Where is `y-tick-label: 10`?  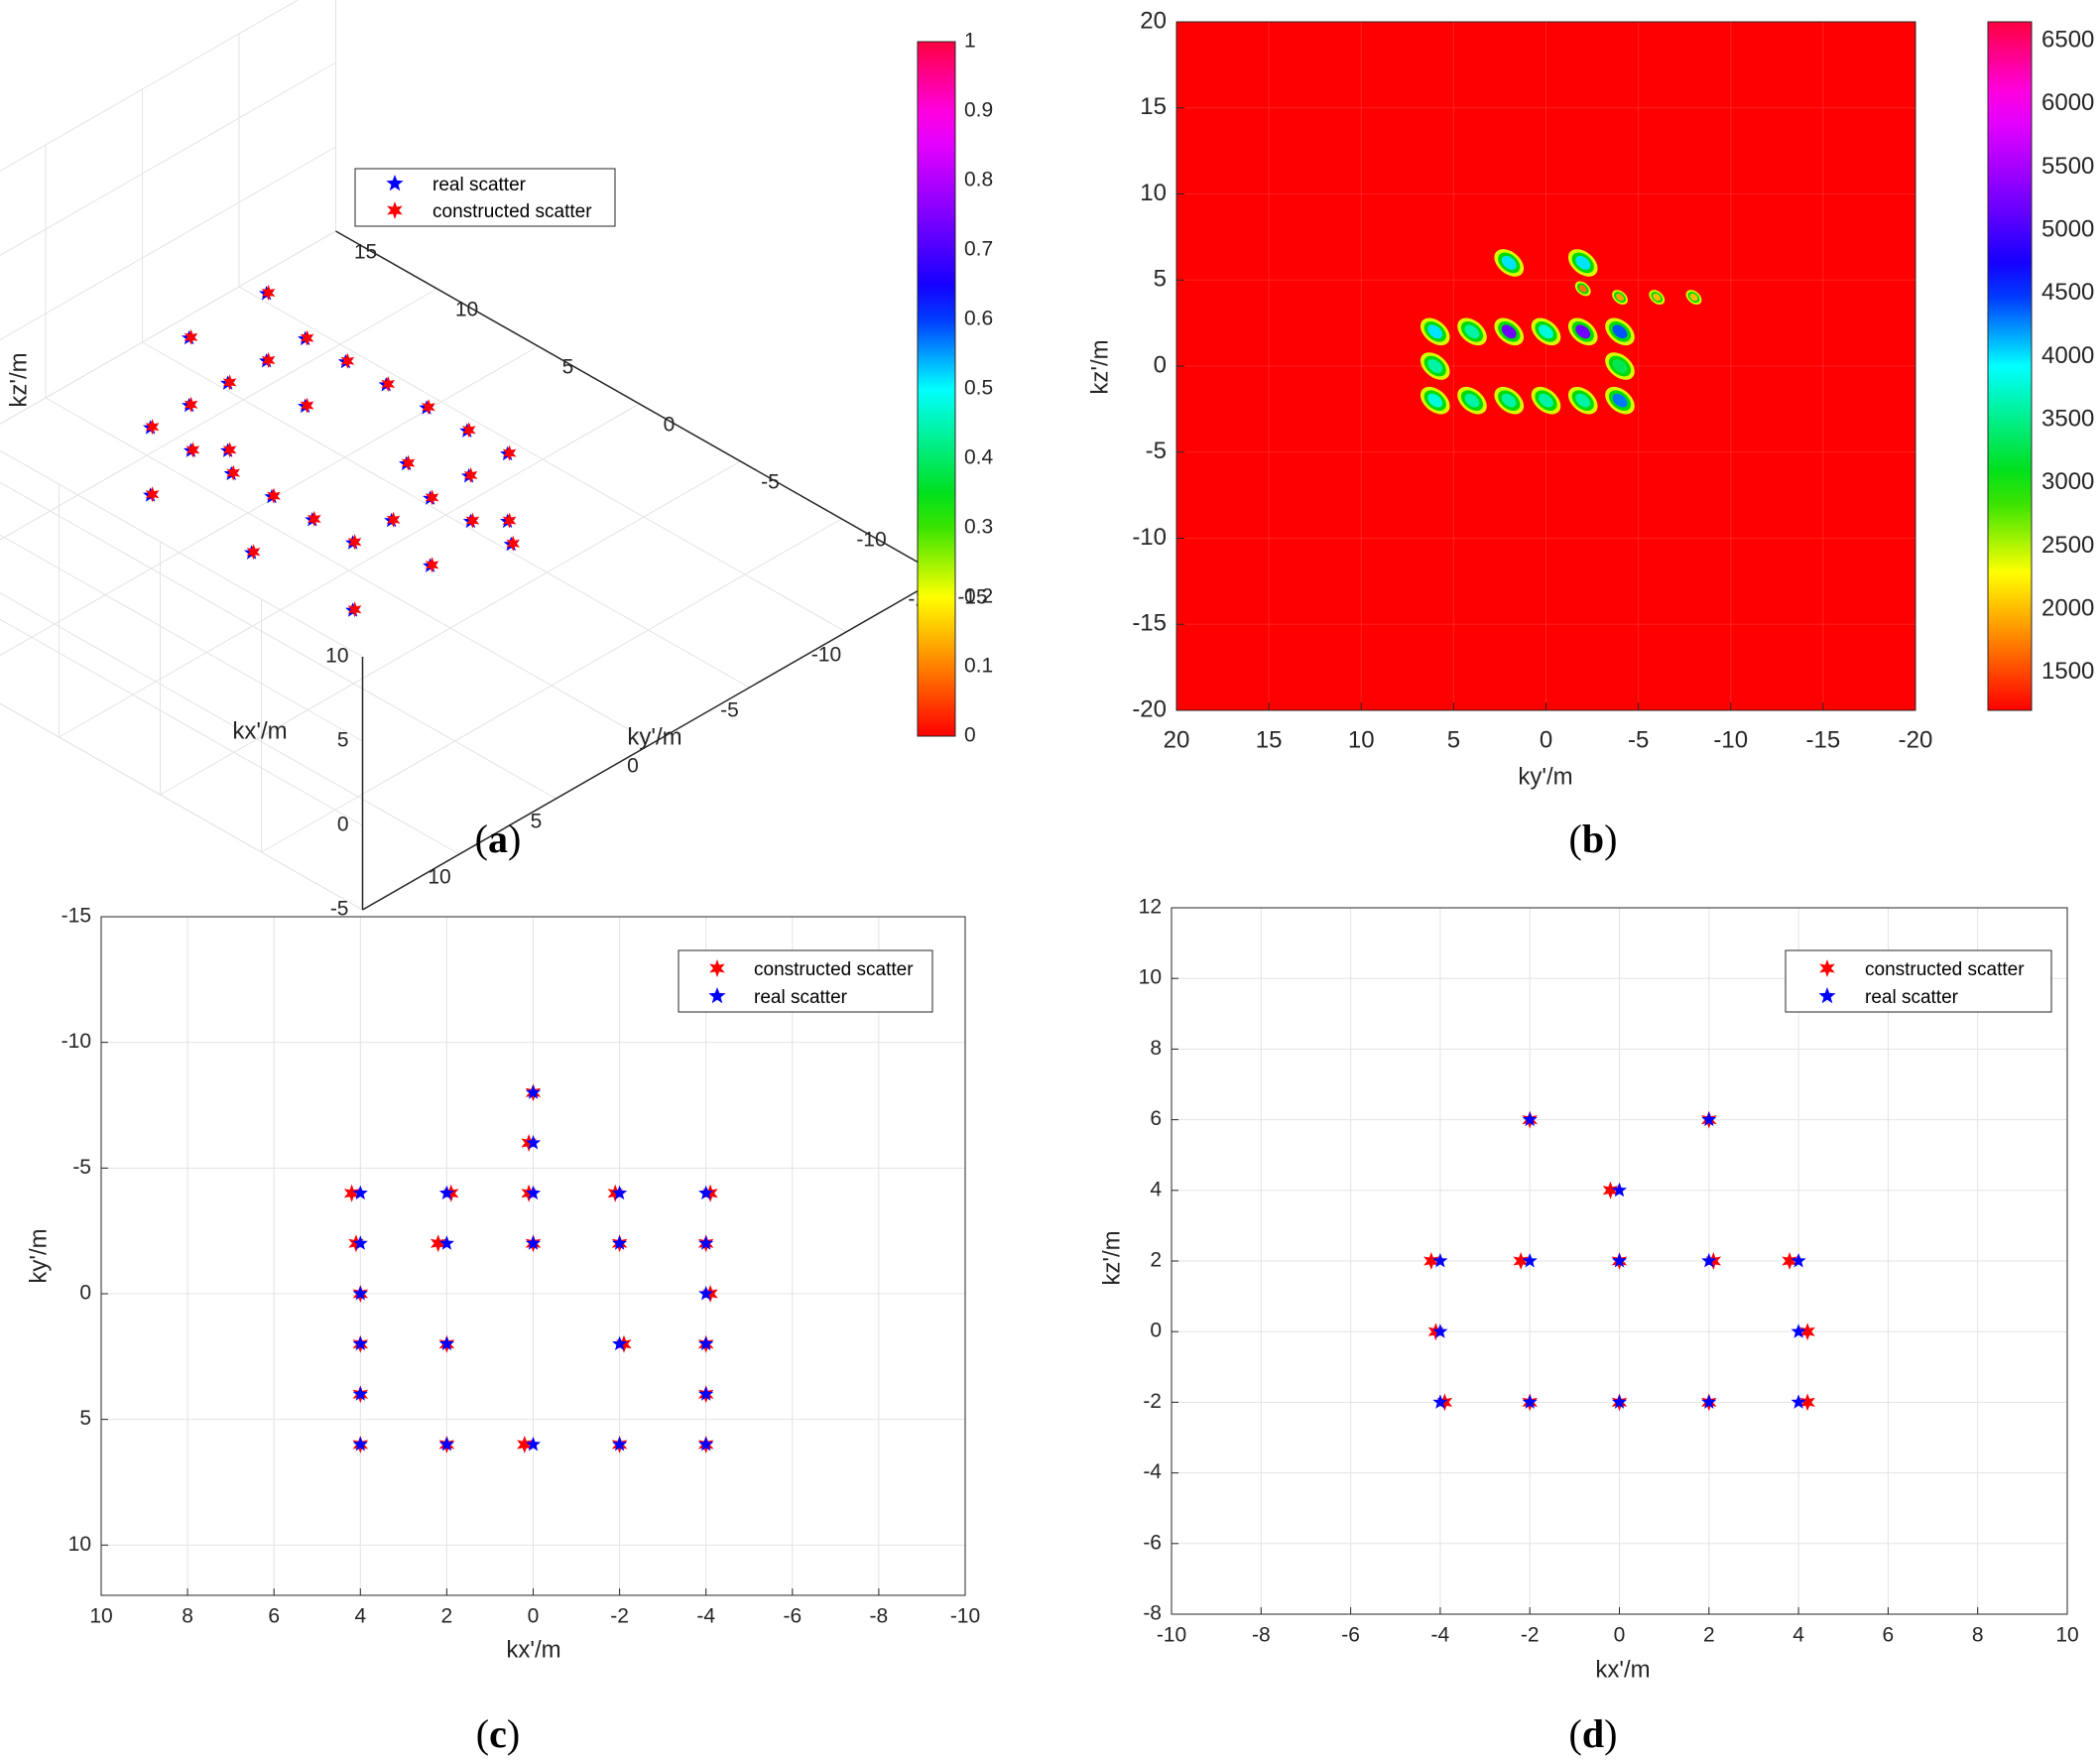
y-tick-label: 10 is located at coordinates (1150, 977).